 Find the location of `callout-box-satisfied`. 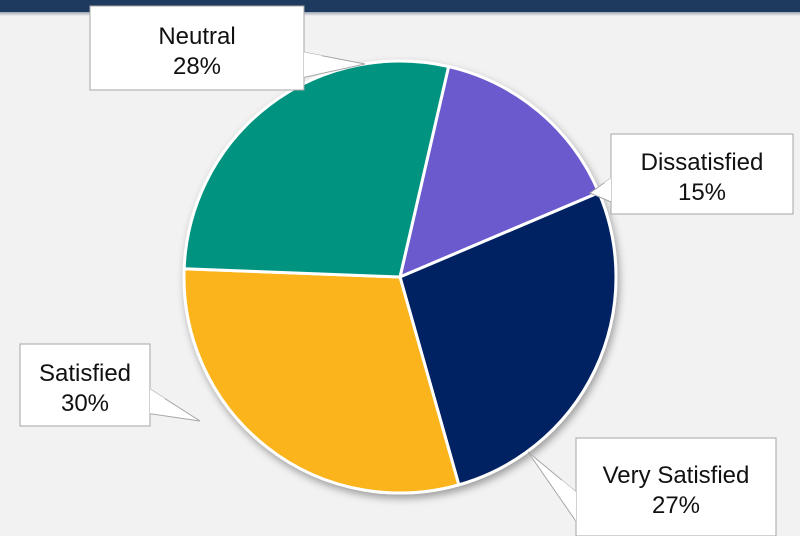

callout-box-satisfied is located at coordinates (85, 385).